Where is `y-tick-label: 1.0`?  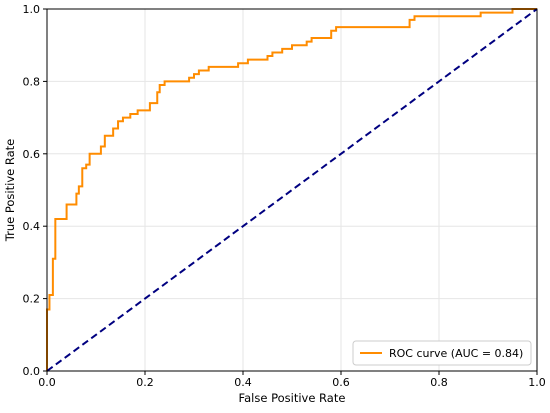
y-tick-label: 1.0 is located at coordinates (32, 9).